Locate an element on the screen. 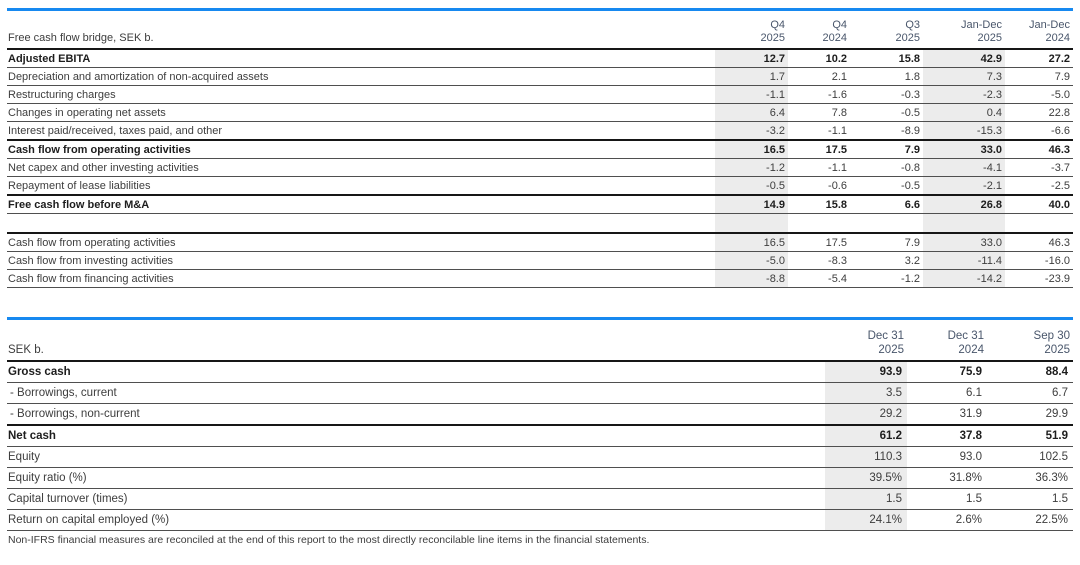 The width and height of the screenshot is (1080, 565). table-row: Adjusted EBITA 12.7 10.2 15.8 42.9 27.2 is located at coordinates (540, 58).